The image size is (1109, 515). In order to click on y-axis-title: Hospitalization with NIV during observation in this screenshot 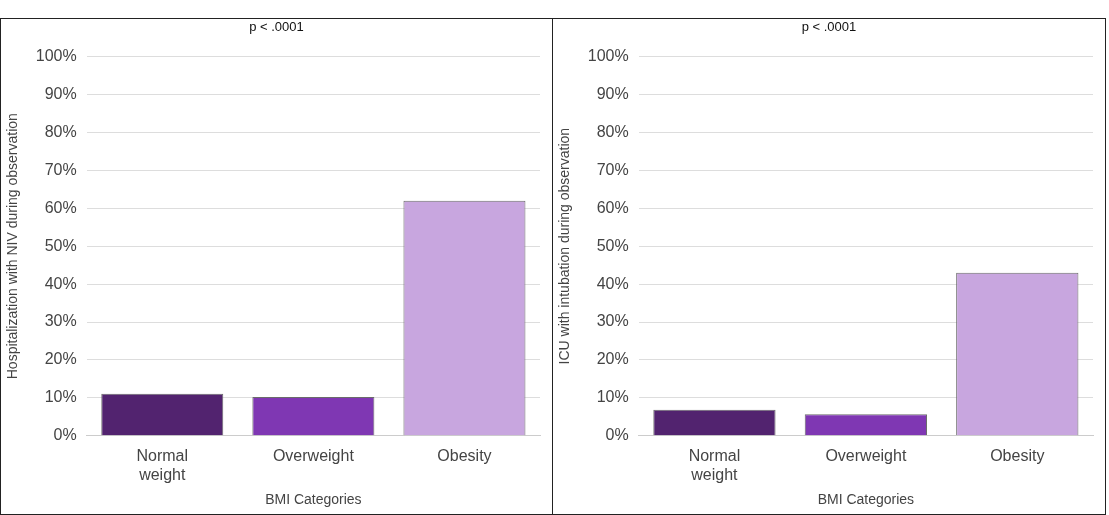, I will do `click(12, 246)`.